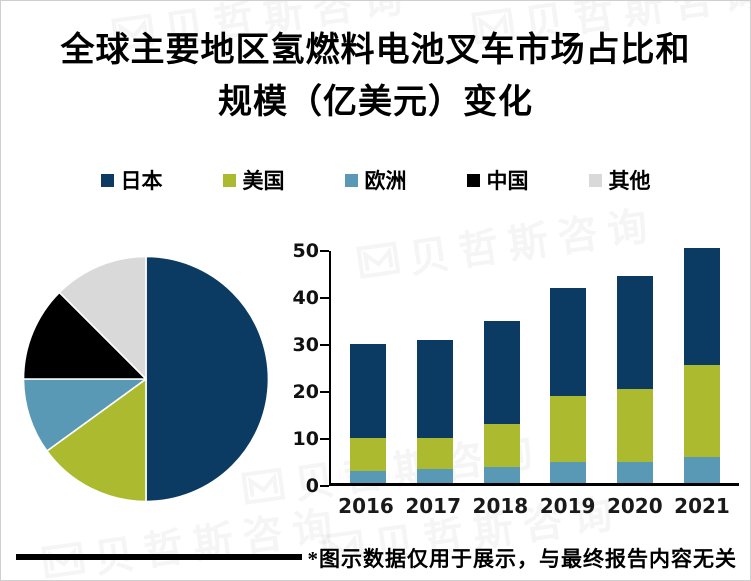 The width and height of the screenshot is (751, 581). What do you see at coordinates (635, 472) in the screenshot?
I see `bar-segment-2020-europe` at bounding box center [635, 472].